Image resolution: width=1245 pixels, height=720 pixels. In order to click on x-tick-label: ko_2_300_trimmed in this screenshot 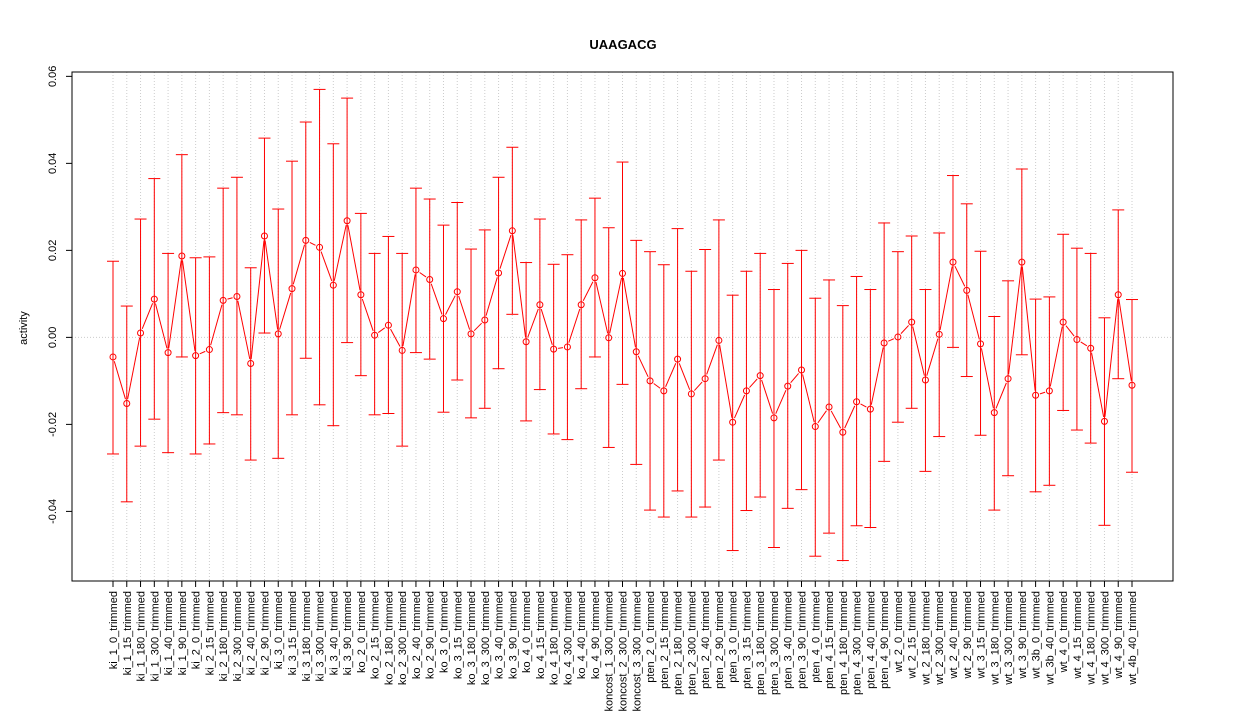, I will do `click(403, 638)`.